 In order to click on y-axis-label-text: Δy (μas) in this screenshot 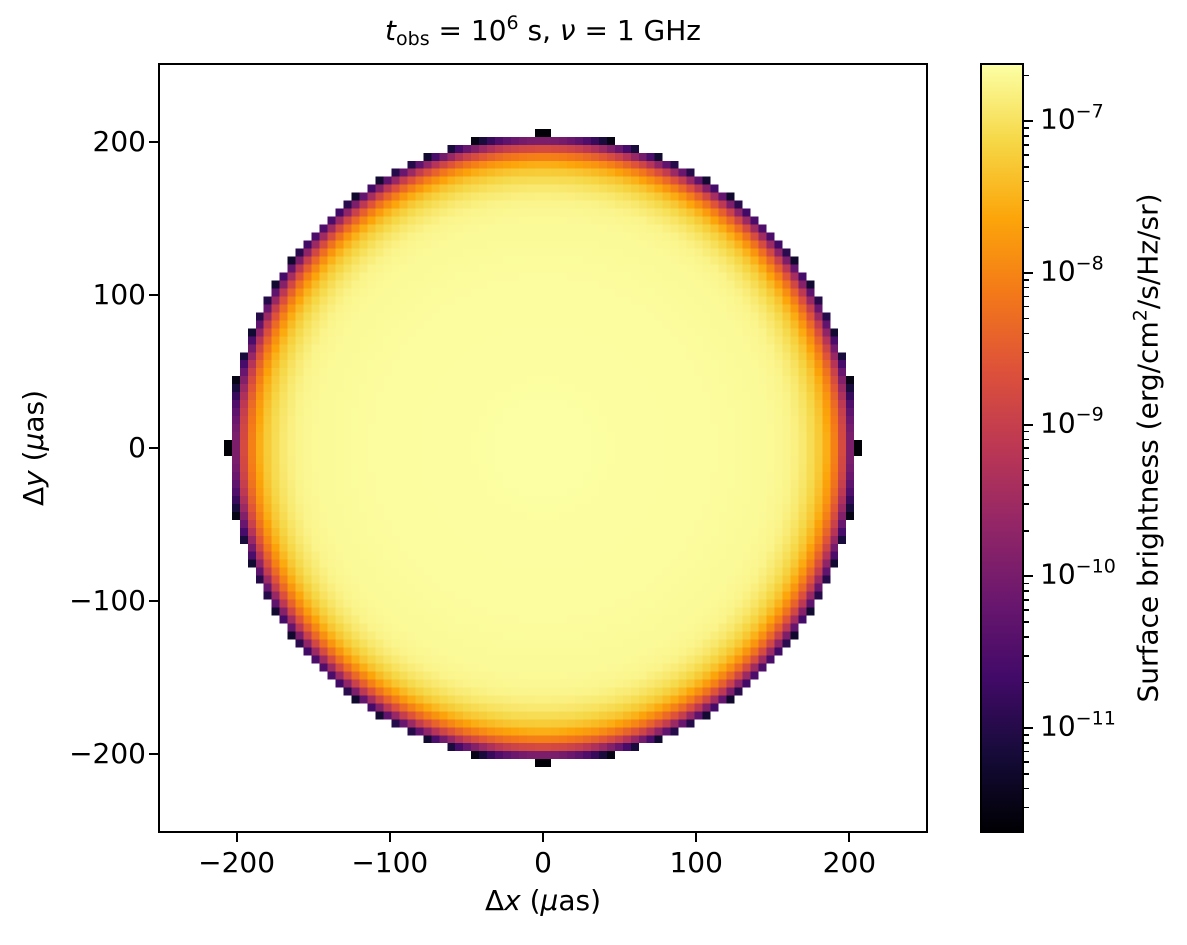, I will do `click(33, 448)`.